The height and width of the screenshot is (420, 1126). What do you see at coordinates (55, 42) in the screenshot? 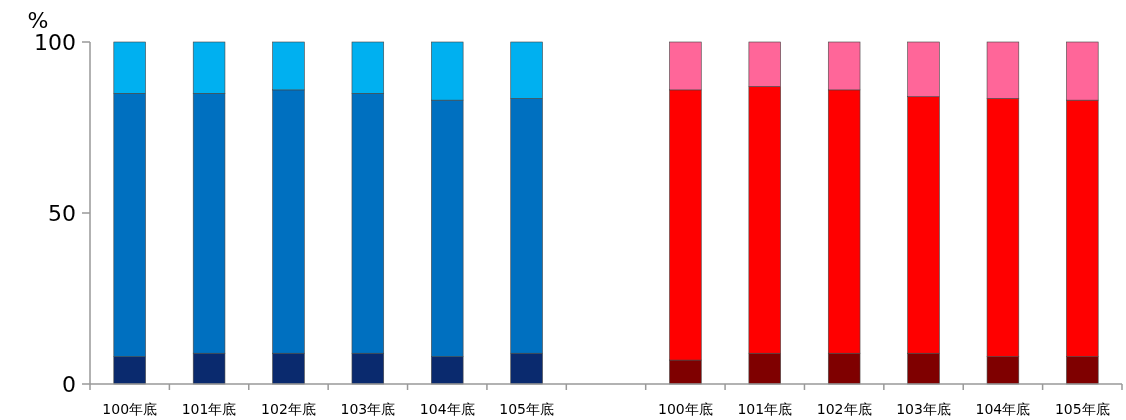
I see `y-tick-label: 100` at bounding box center [55, 42].